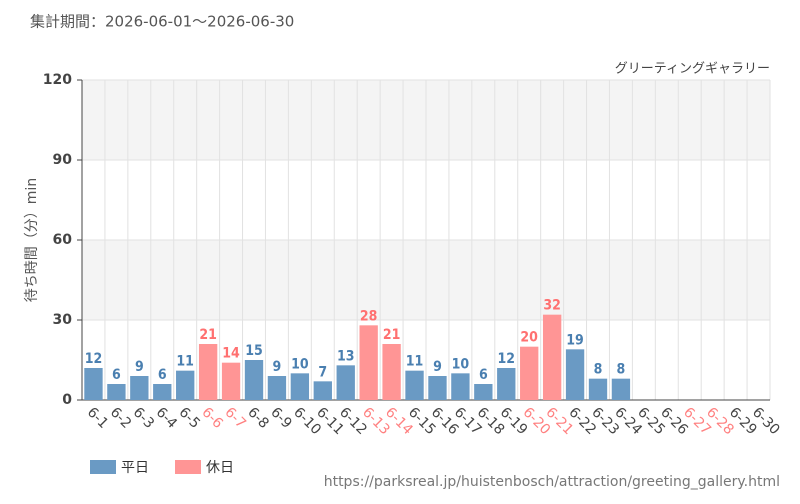 The height and width of the screenshot is (504, 800). Describe the element at coordinates (167, 418) in the screenshot. I see `x-tick-label: 6-4` at that location.